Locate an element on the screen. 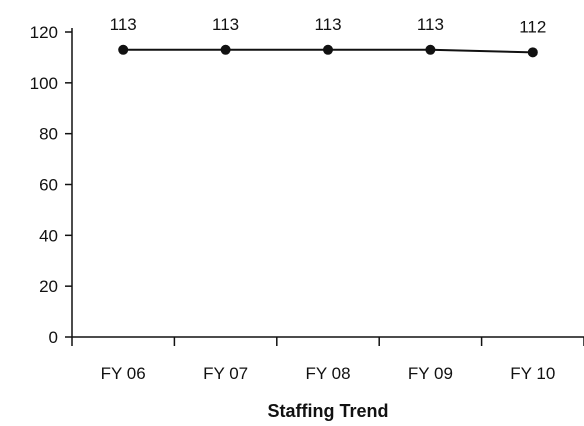 This screenshot has height=426, width=584. y-tick-label: 80 is located at coordinates (48, 134).